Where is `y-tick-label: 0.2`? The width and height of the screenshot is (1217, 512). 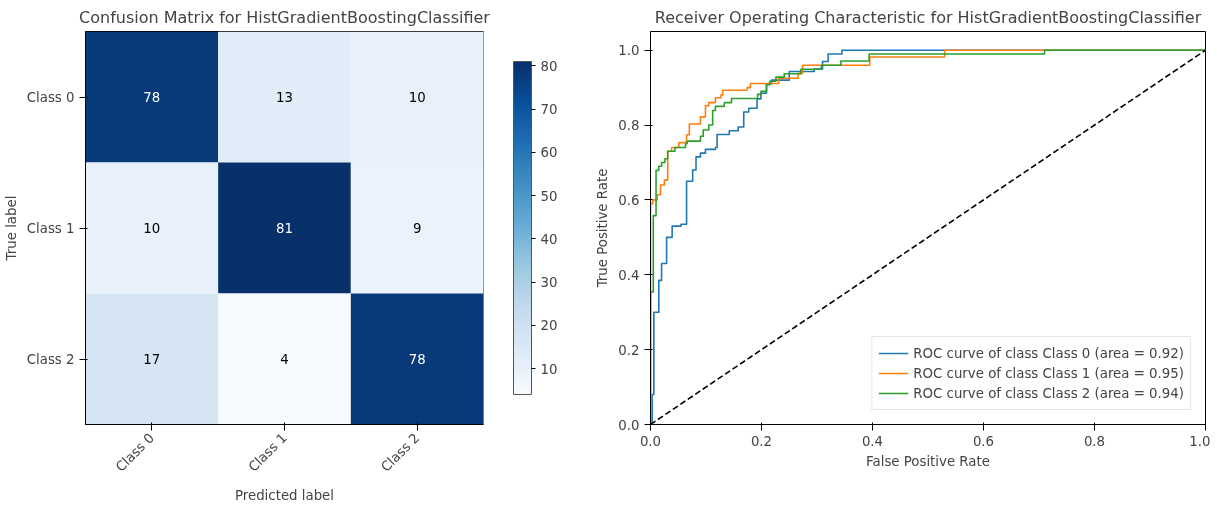 y-tick-label: 0.2 is located at coordinates (629, 350).